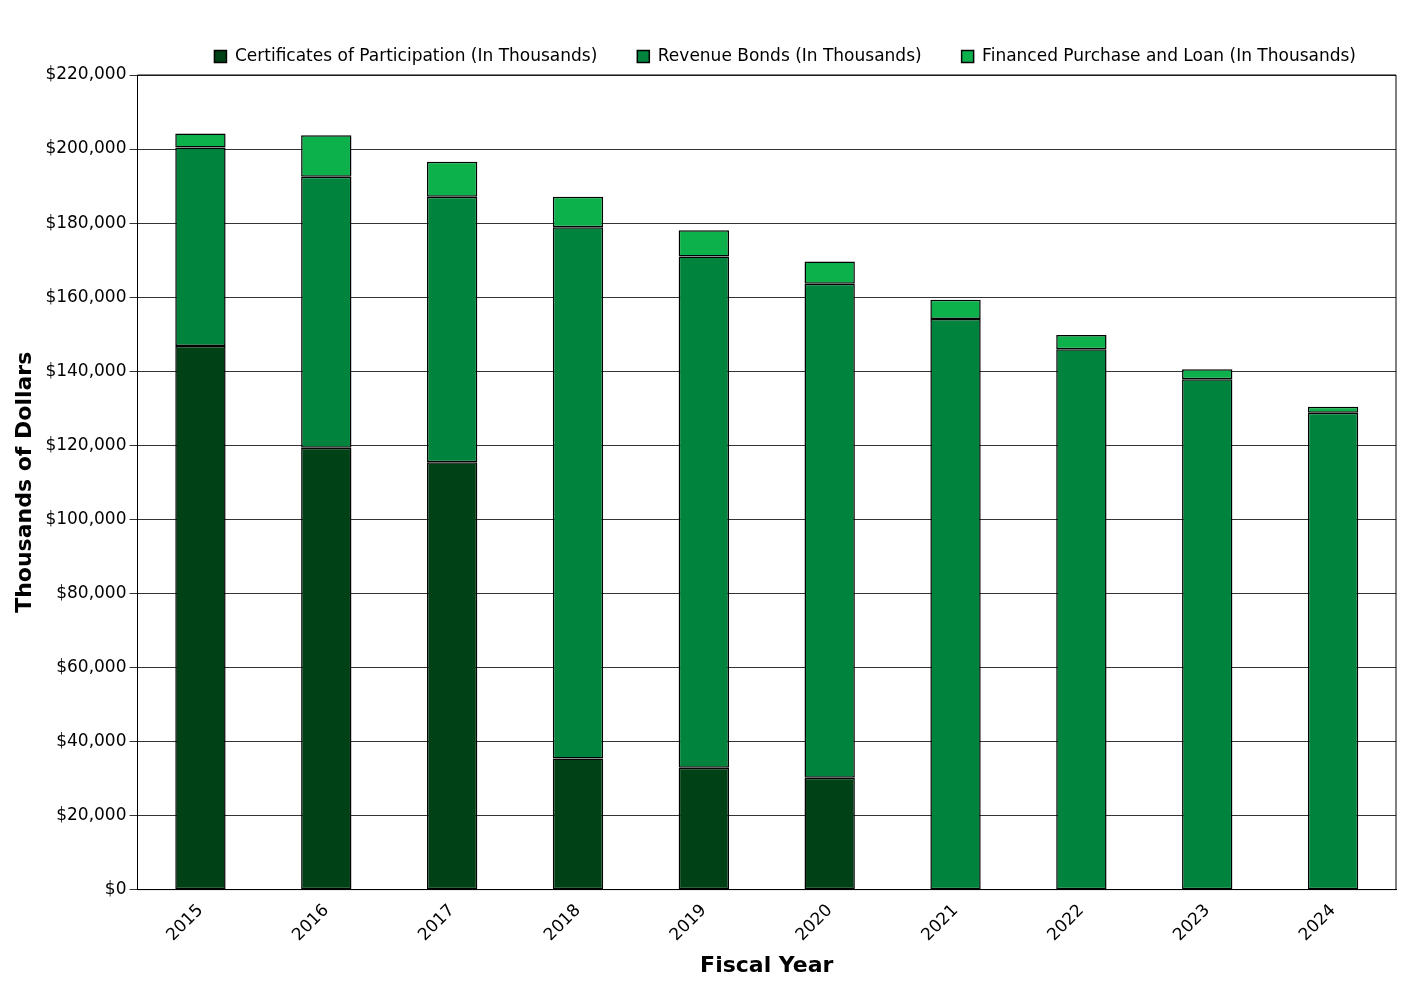  I want to click on legend-label: Revenue Bonds (In Thousands), so click(789, 54).